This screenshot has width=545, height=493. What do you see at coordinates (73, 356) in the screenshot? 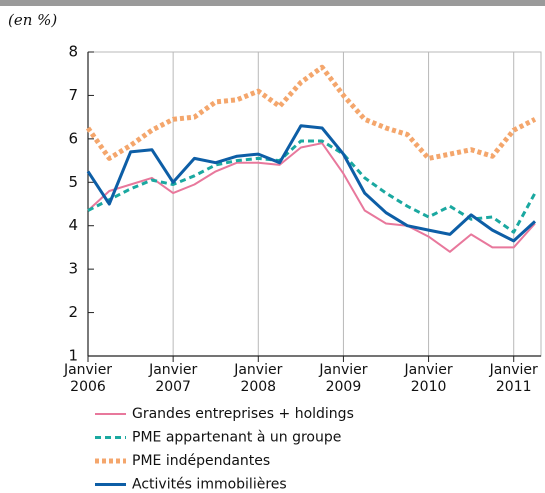
I see `y-tick-label: 1` at bounding box center [73, 356].